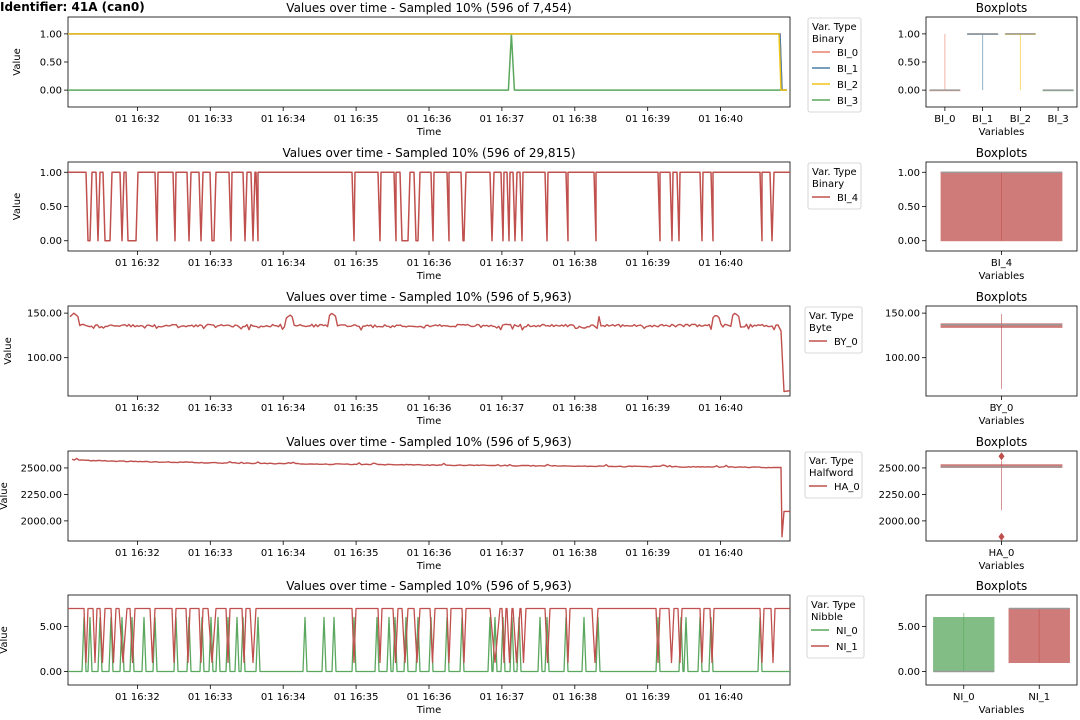  What do you see at coordinates (981, 358) in the screenshot?
I see `boxplot-2: Boxplots 100.00 150.00 BY_0 Variables` at bounding box center [981, 358].